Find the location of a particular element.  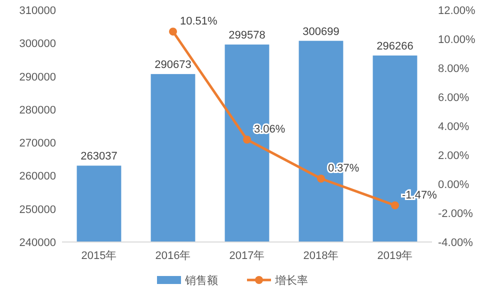

y2-tick-label: 8.00% is located at coordinates (454, 69).